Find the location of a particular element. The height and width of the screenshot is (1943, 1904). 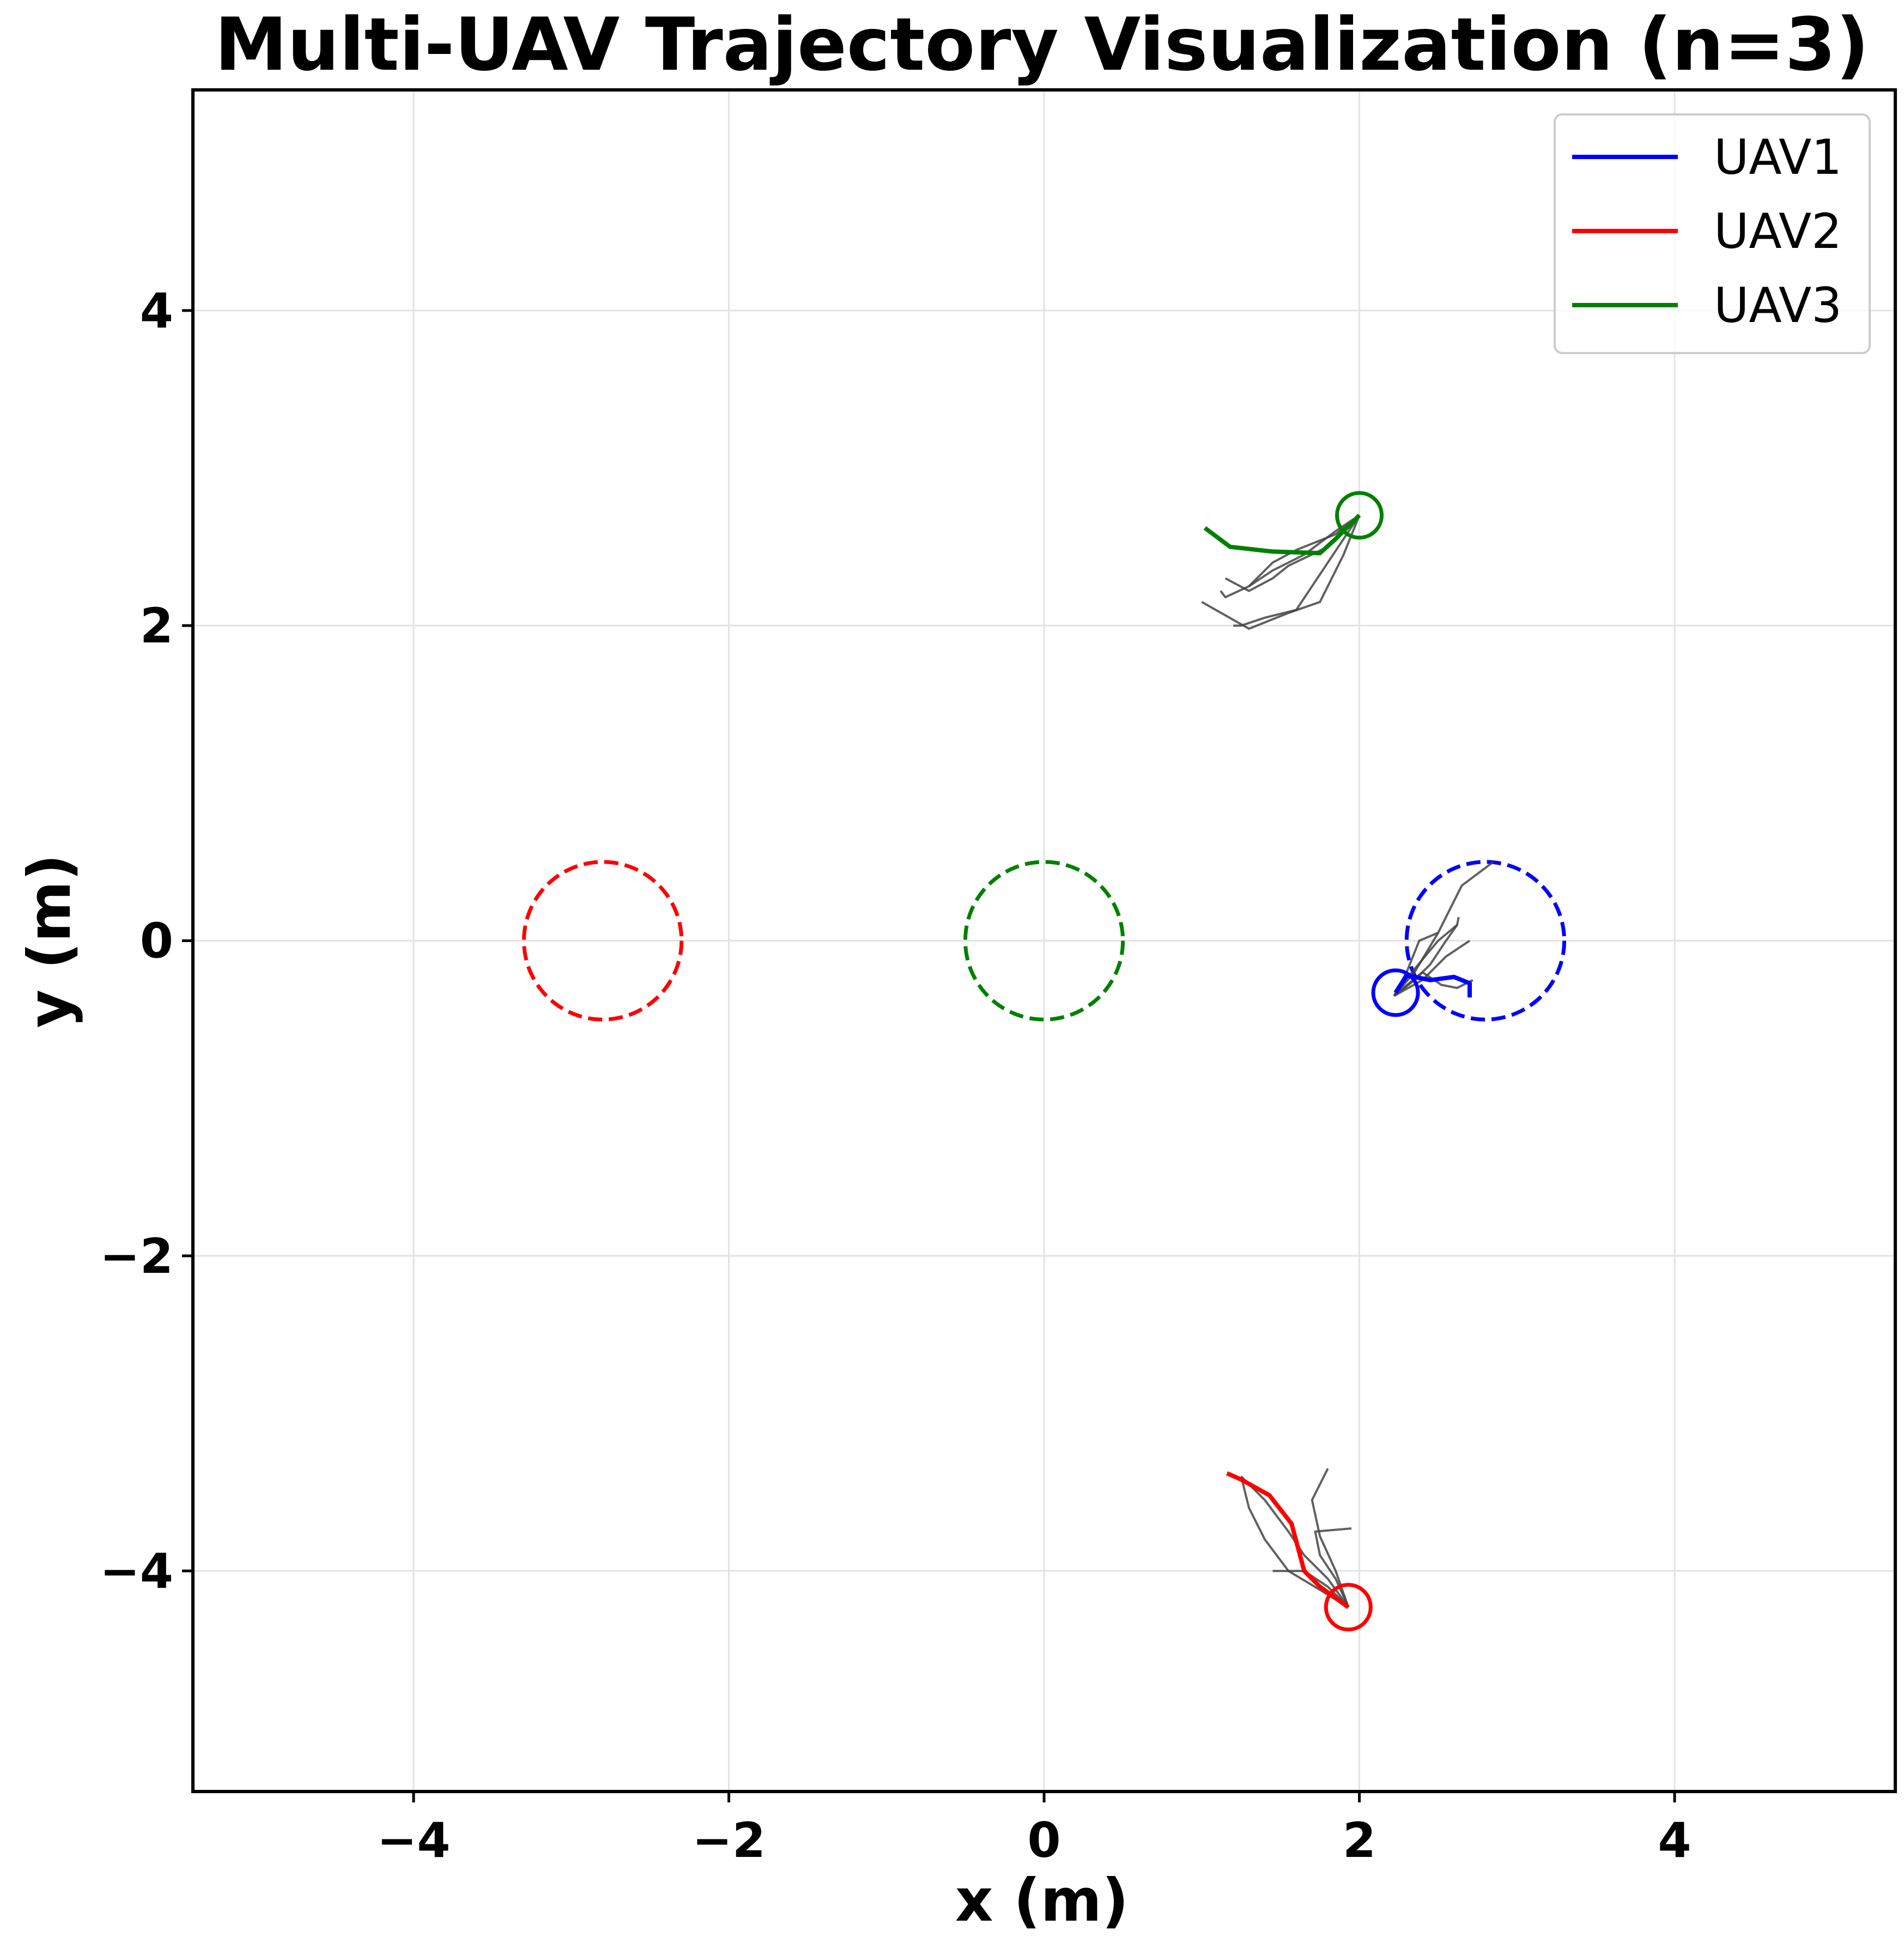

trajectory-uav3 is located at coordinates (1282, 534).